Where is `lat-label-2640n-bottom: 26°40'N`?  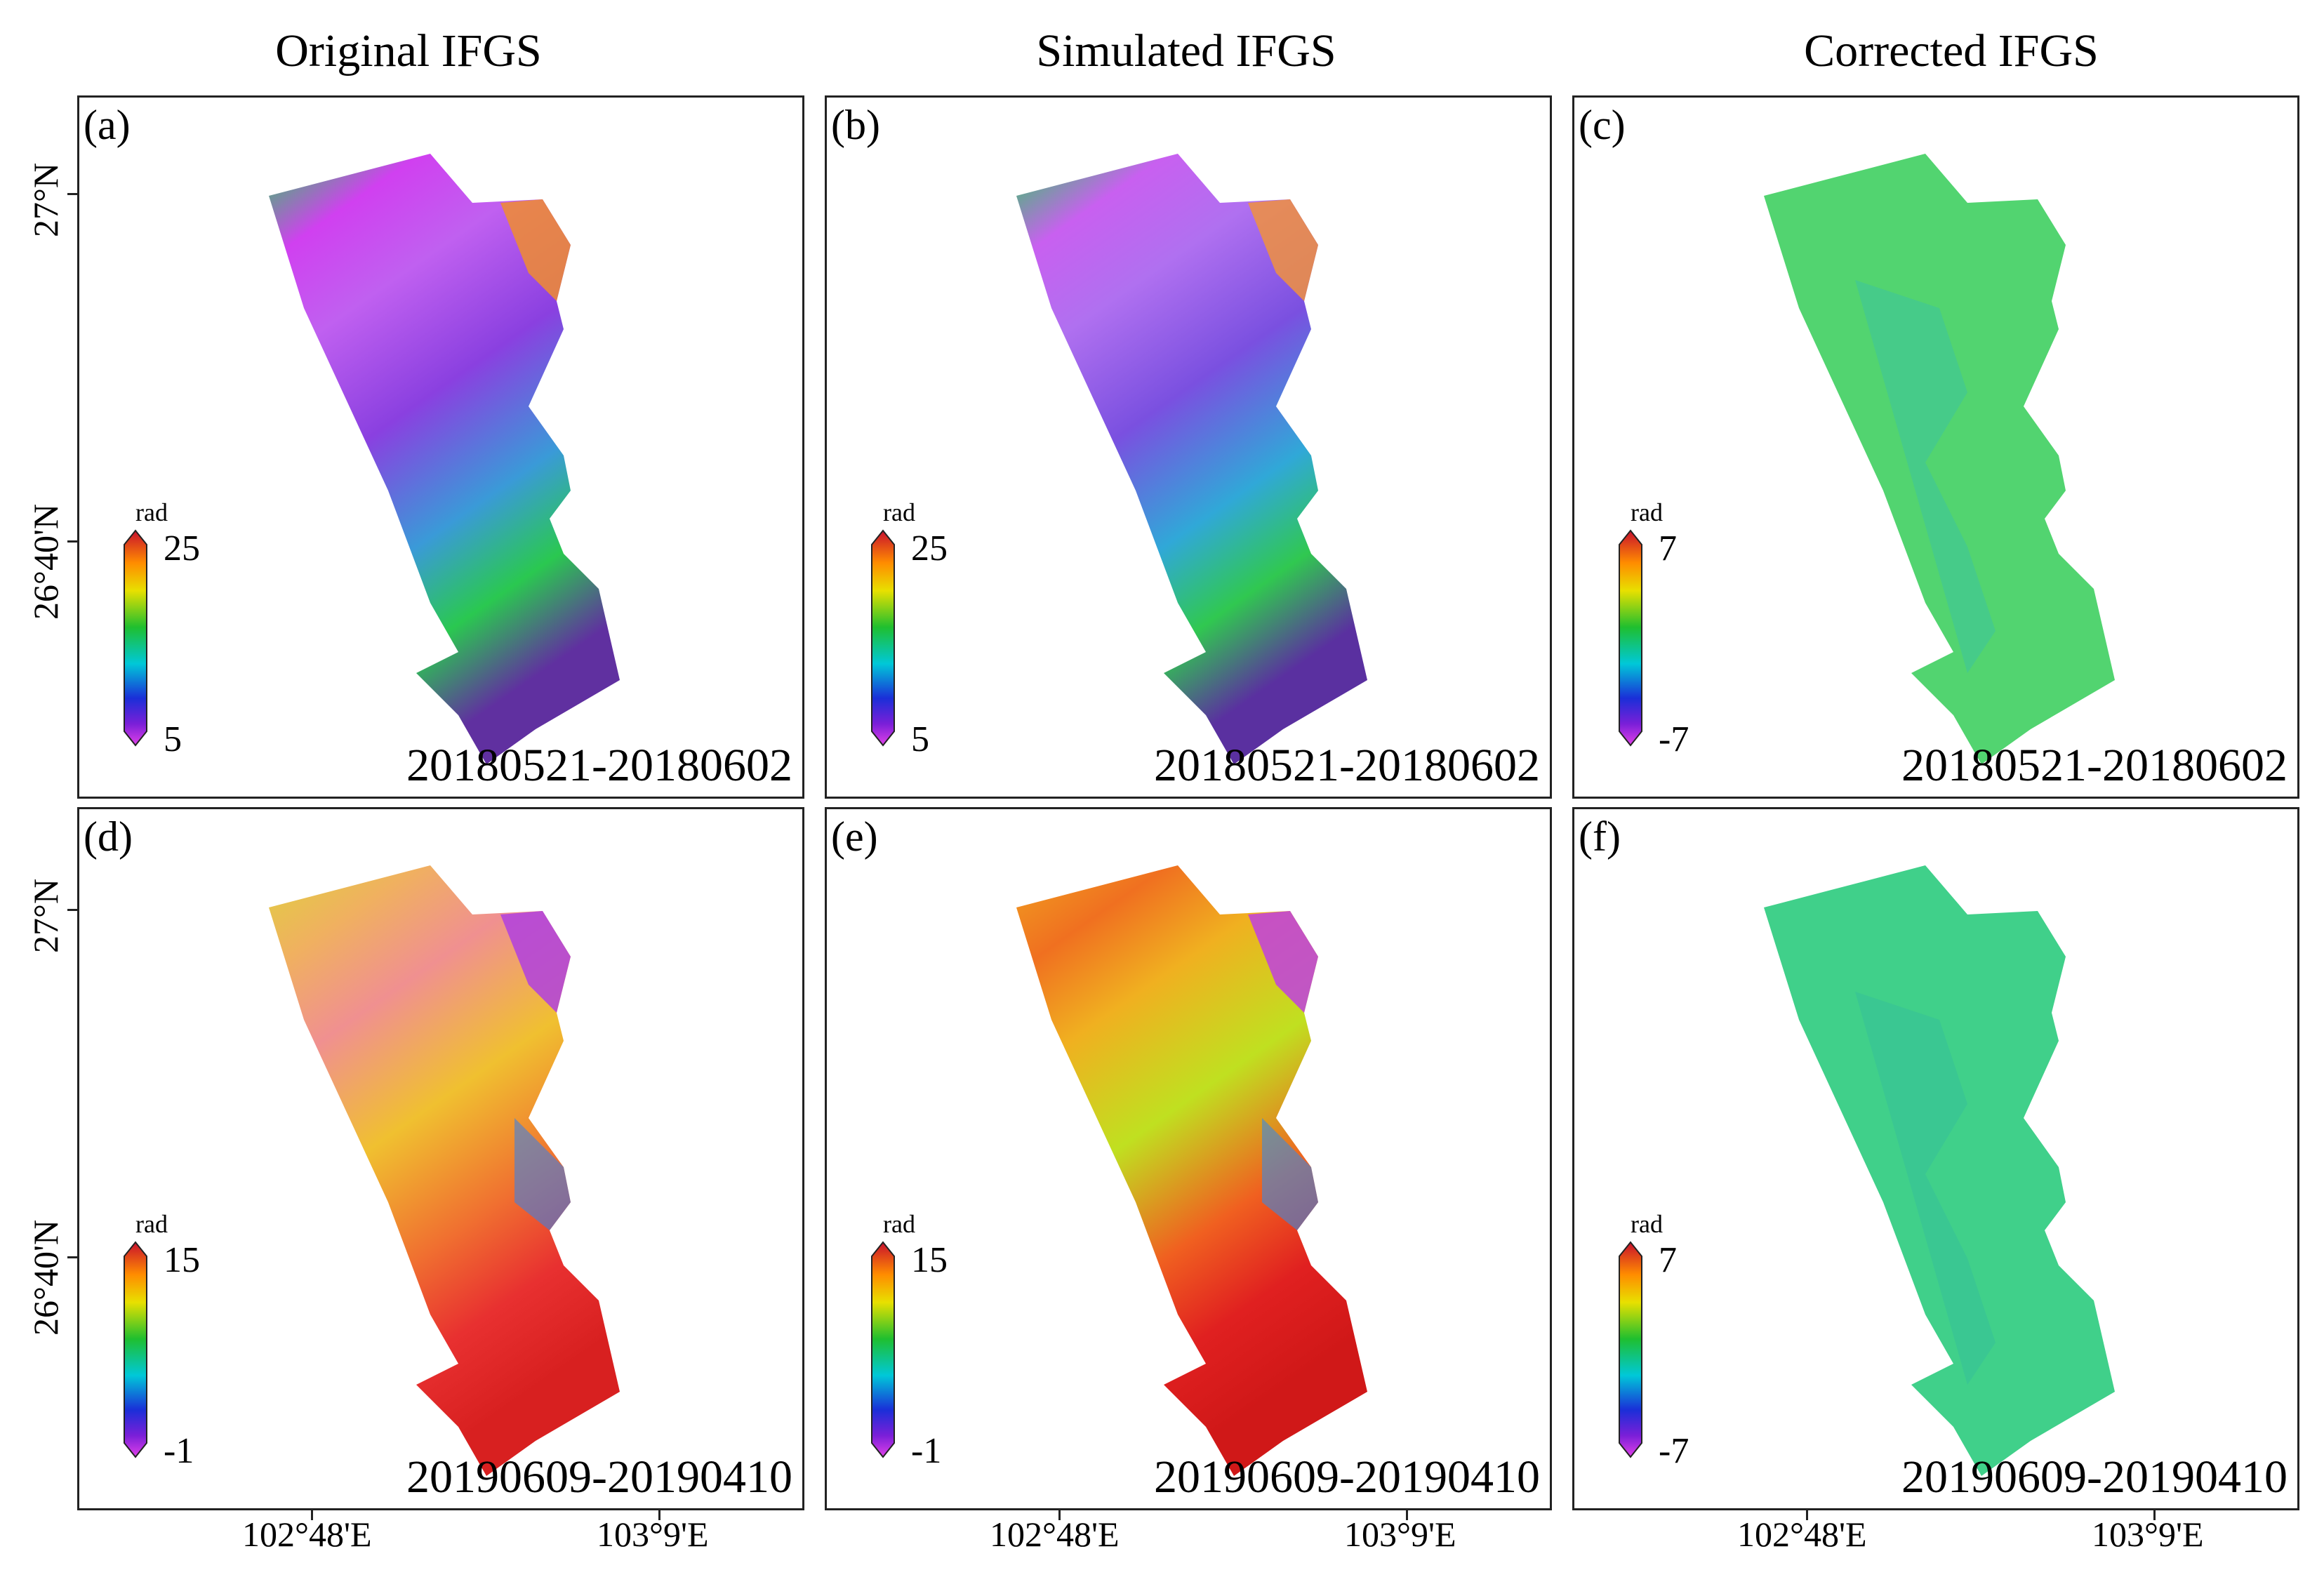 lat-label-2640n-bottom: 26°40'N is located at coordinates (45, 1277).